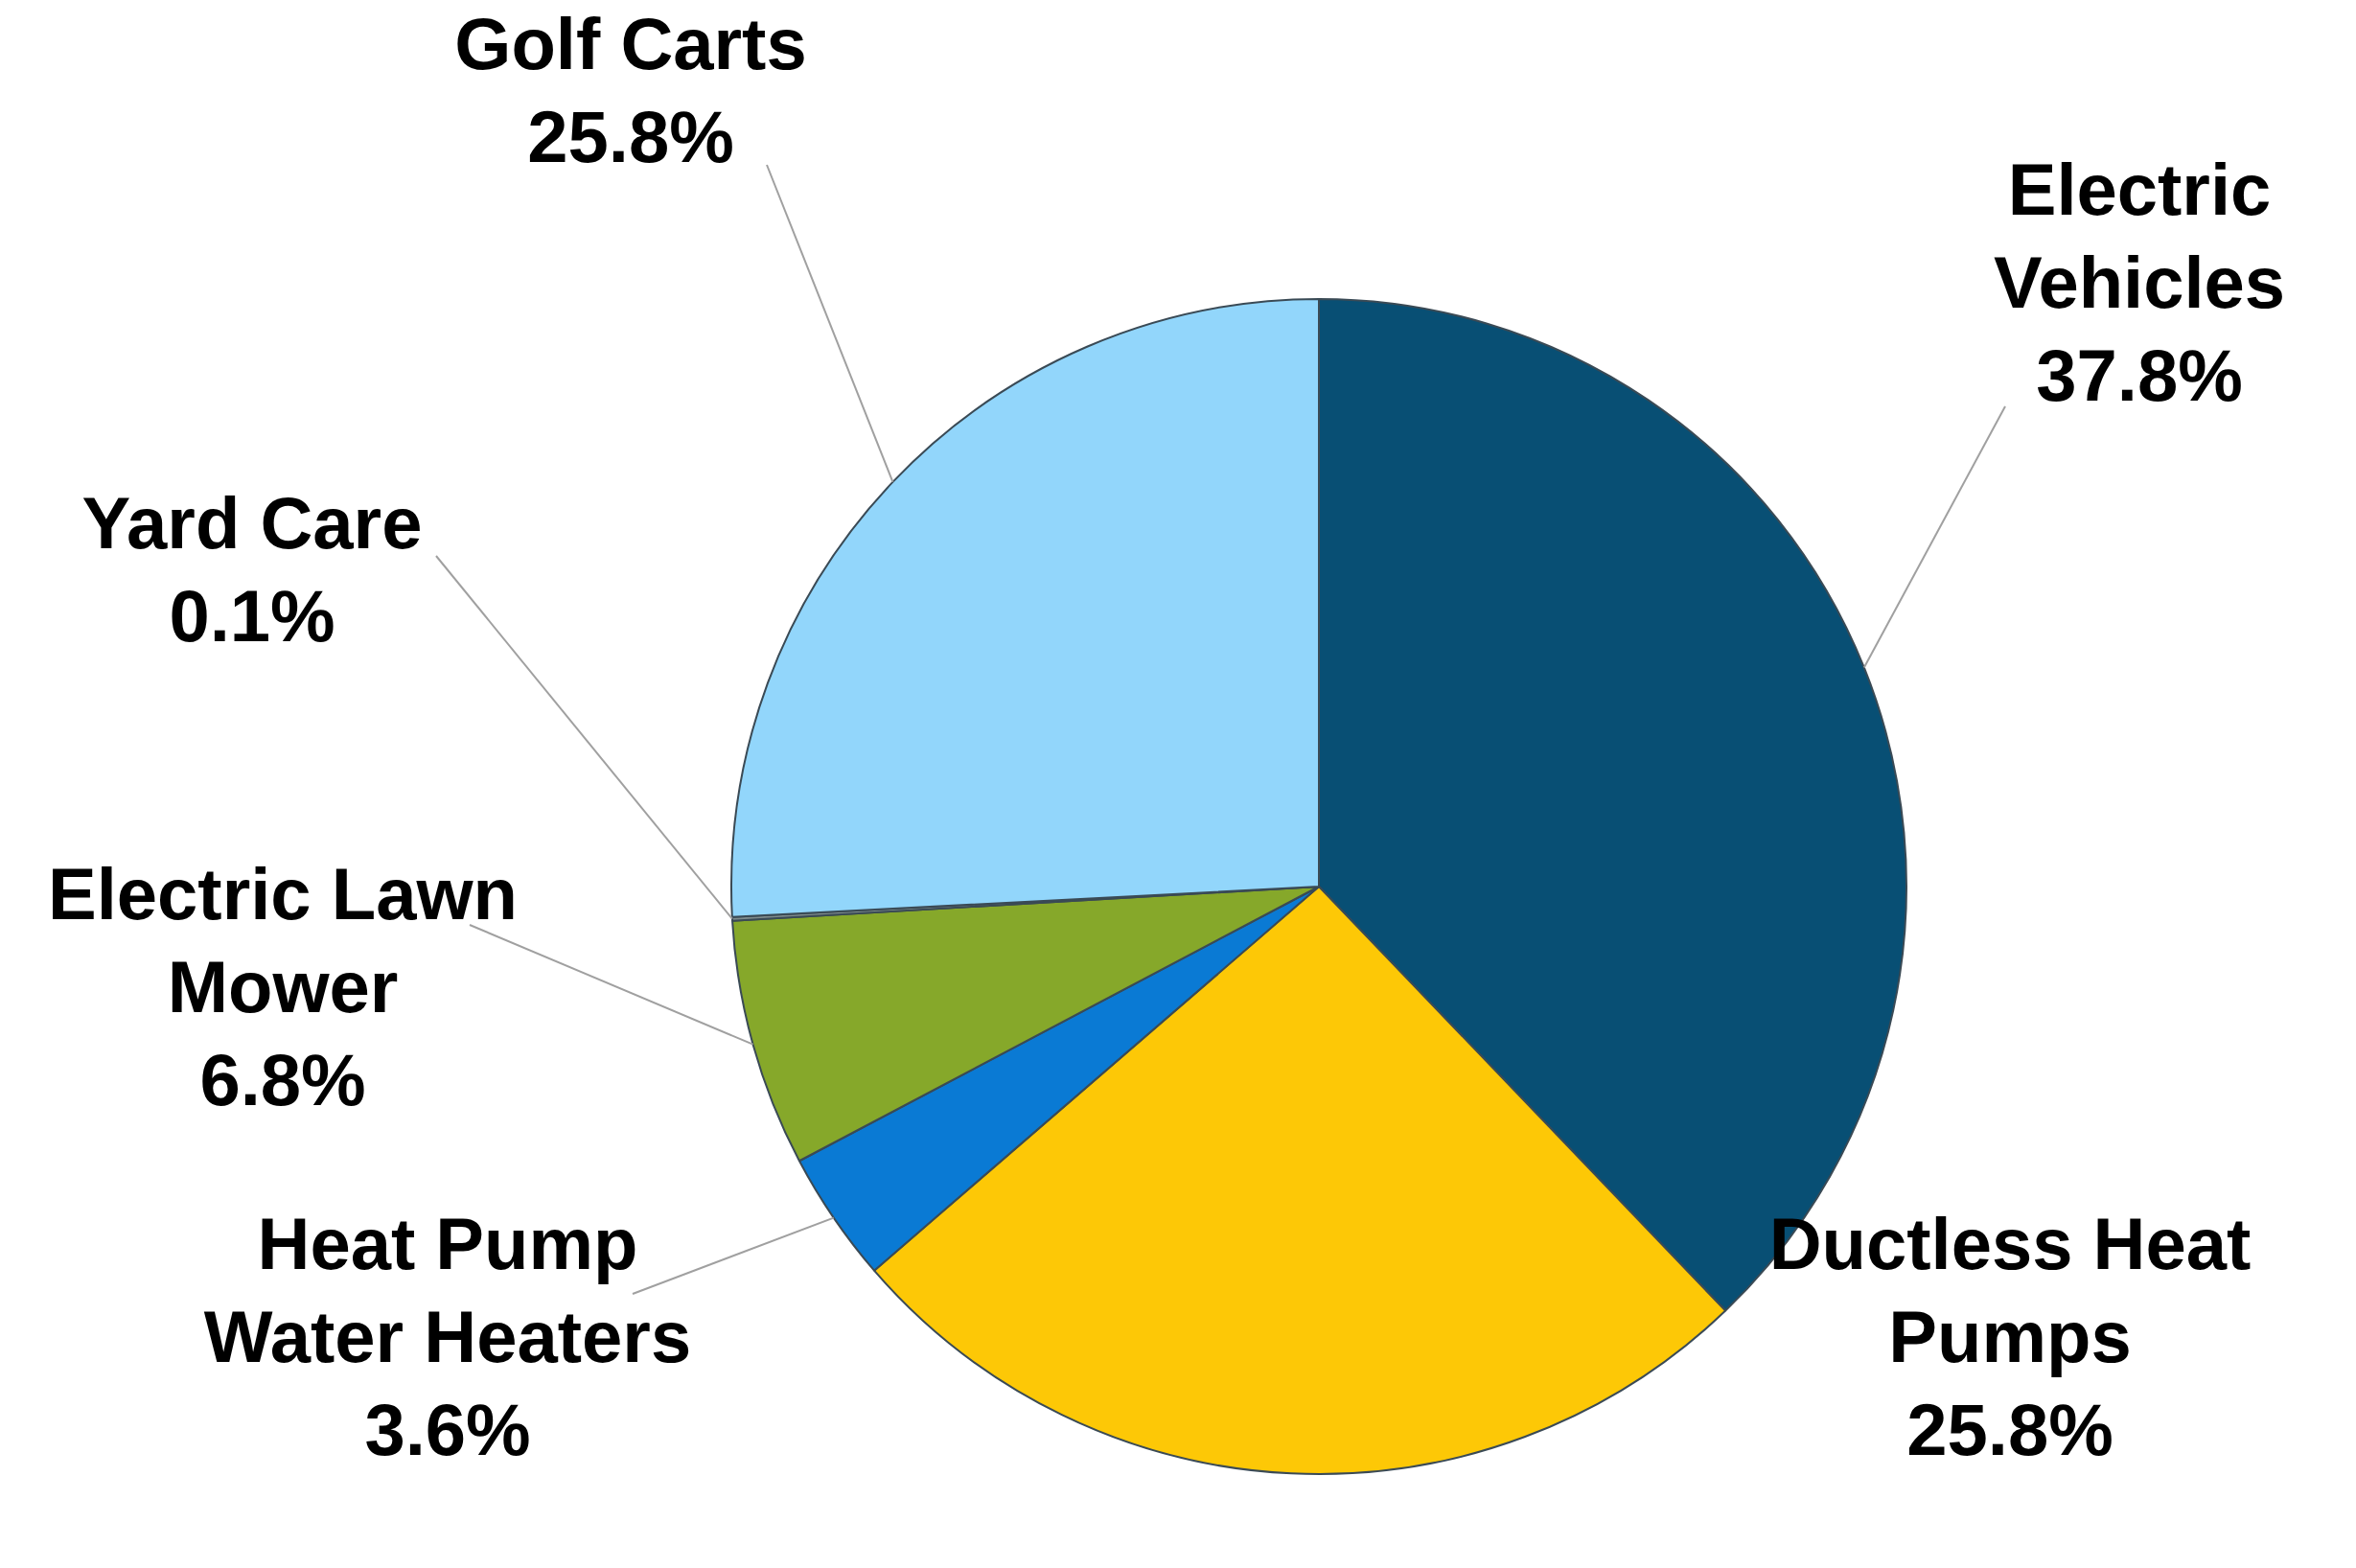  Describe the element at coordinates (2139, 375) in the screenshot. I see `data-label: 37.8%` at that location.